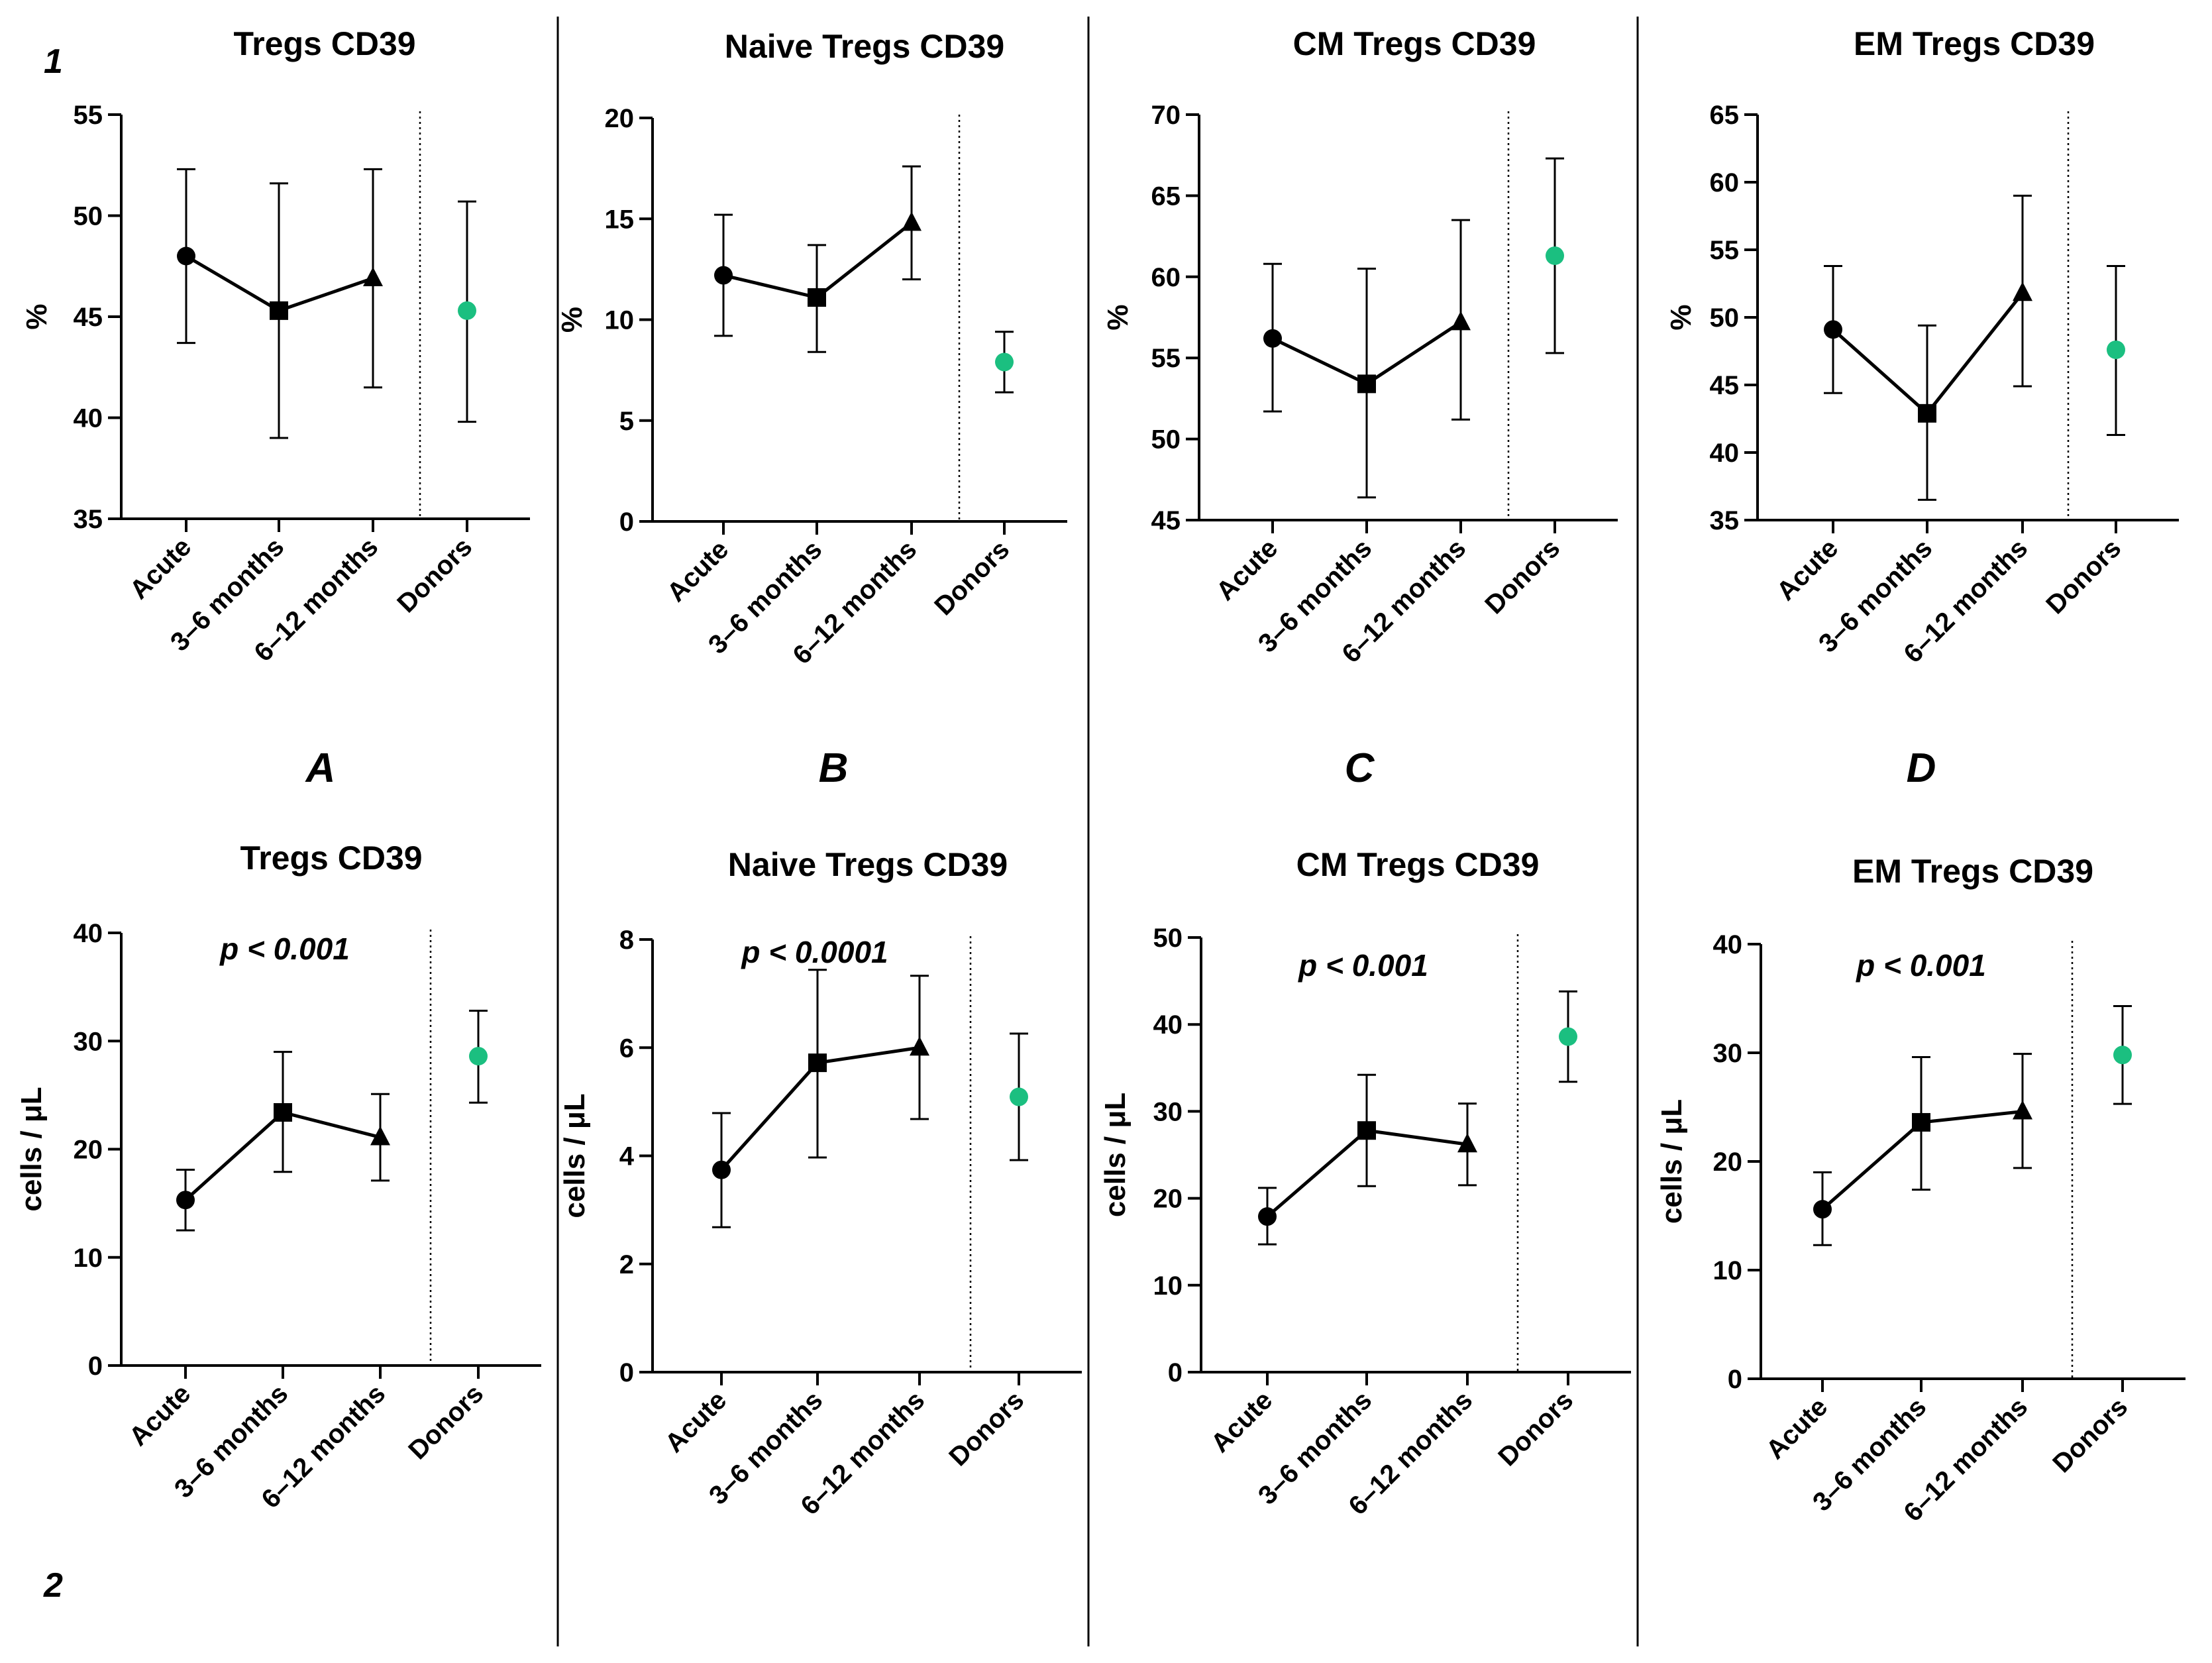  Describe the element at coordinates (1166, 116) in the screenshot. I see `y-tick-label: 70` at that location.